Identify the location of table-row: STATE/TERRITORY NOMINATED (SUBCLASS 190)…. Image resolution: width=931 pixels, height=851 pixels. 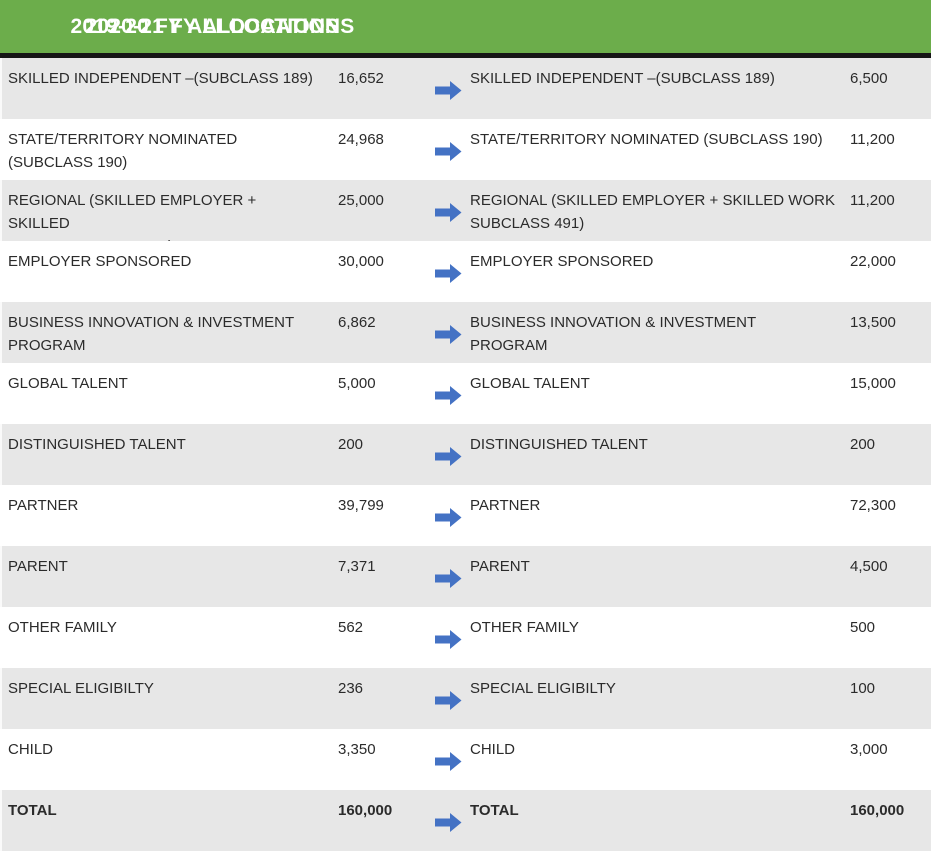
(465, 149).